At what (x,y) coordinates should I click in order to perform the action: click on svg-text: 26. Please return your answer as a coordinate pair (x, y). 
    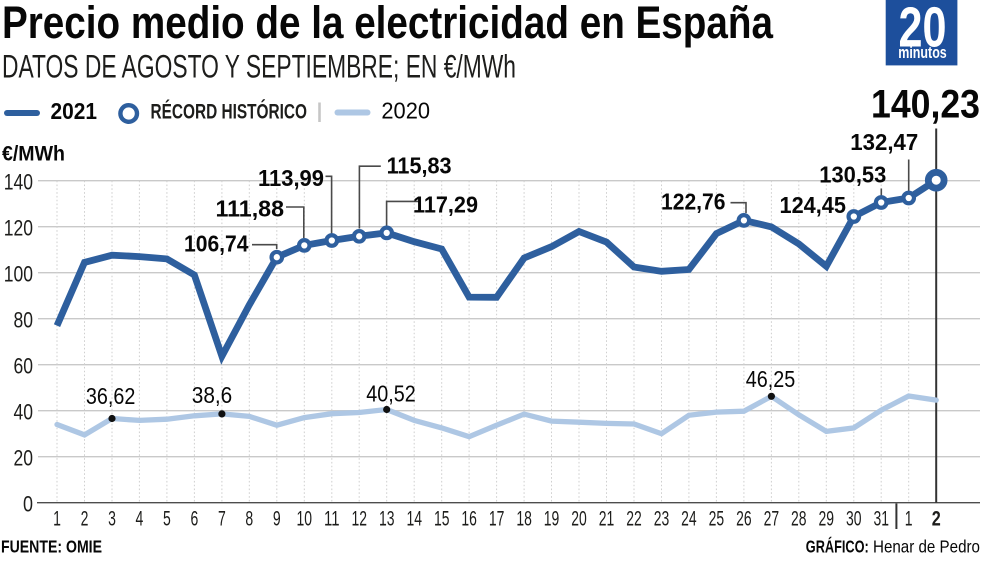
    Looking at the image, I should click on (744, 519).